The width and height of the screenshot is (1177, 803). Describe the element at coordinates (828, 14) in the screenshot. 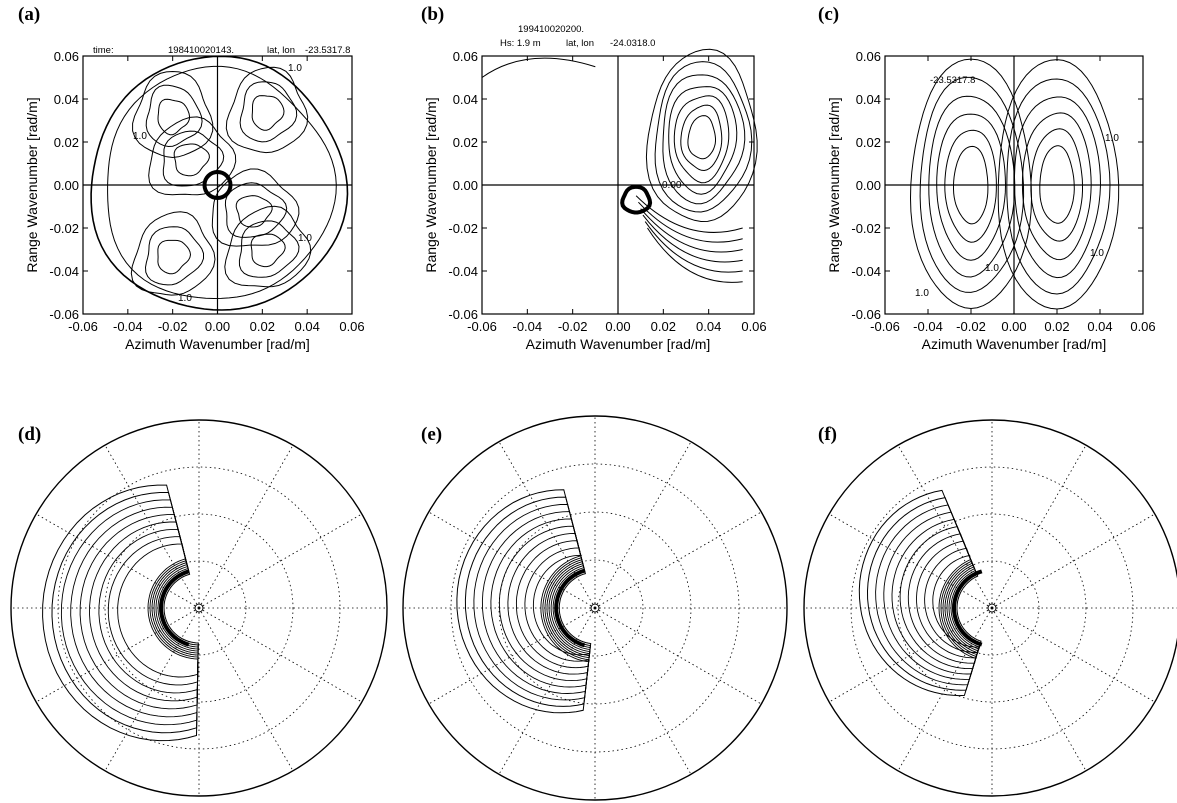

I see `panel-label: (c)` at that location.